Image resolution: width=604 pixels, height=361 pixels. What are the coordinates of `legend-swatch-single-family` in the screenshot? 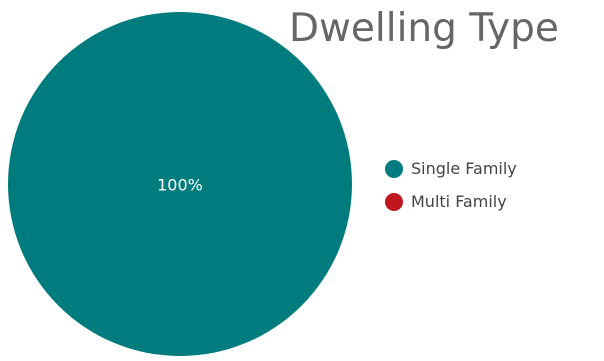 It's located at (394, 168).